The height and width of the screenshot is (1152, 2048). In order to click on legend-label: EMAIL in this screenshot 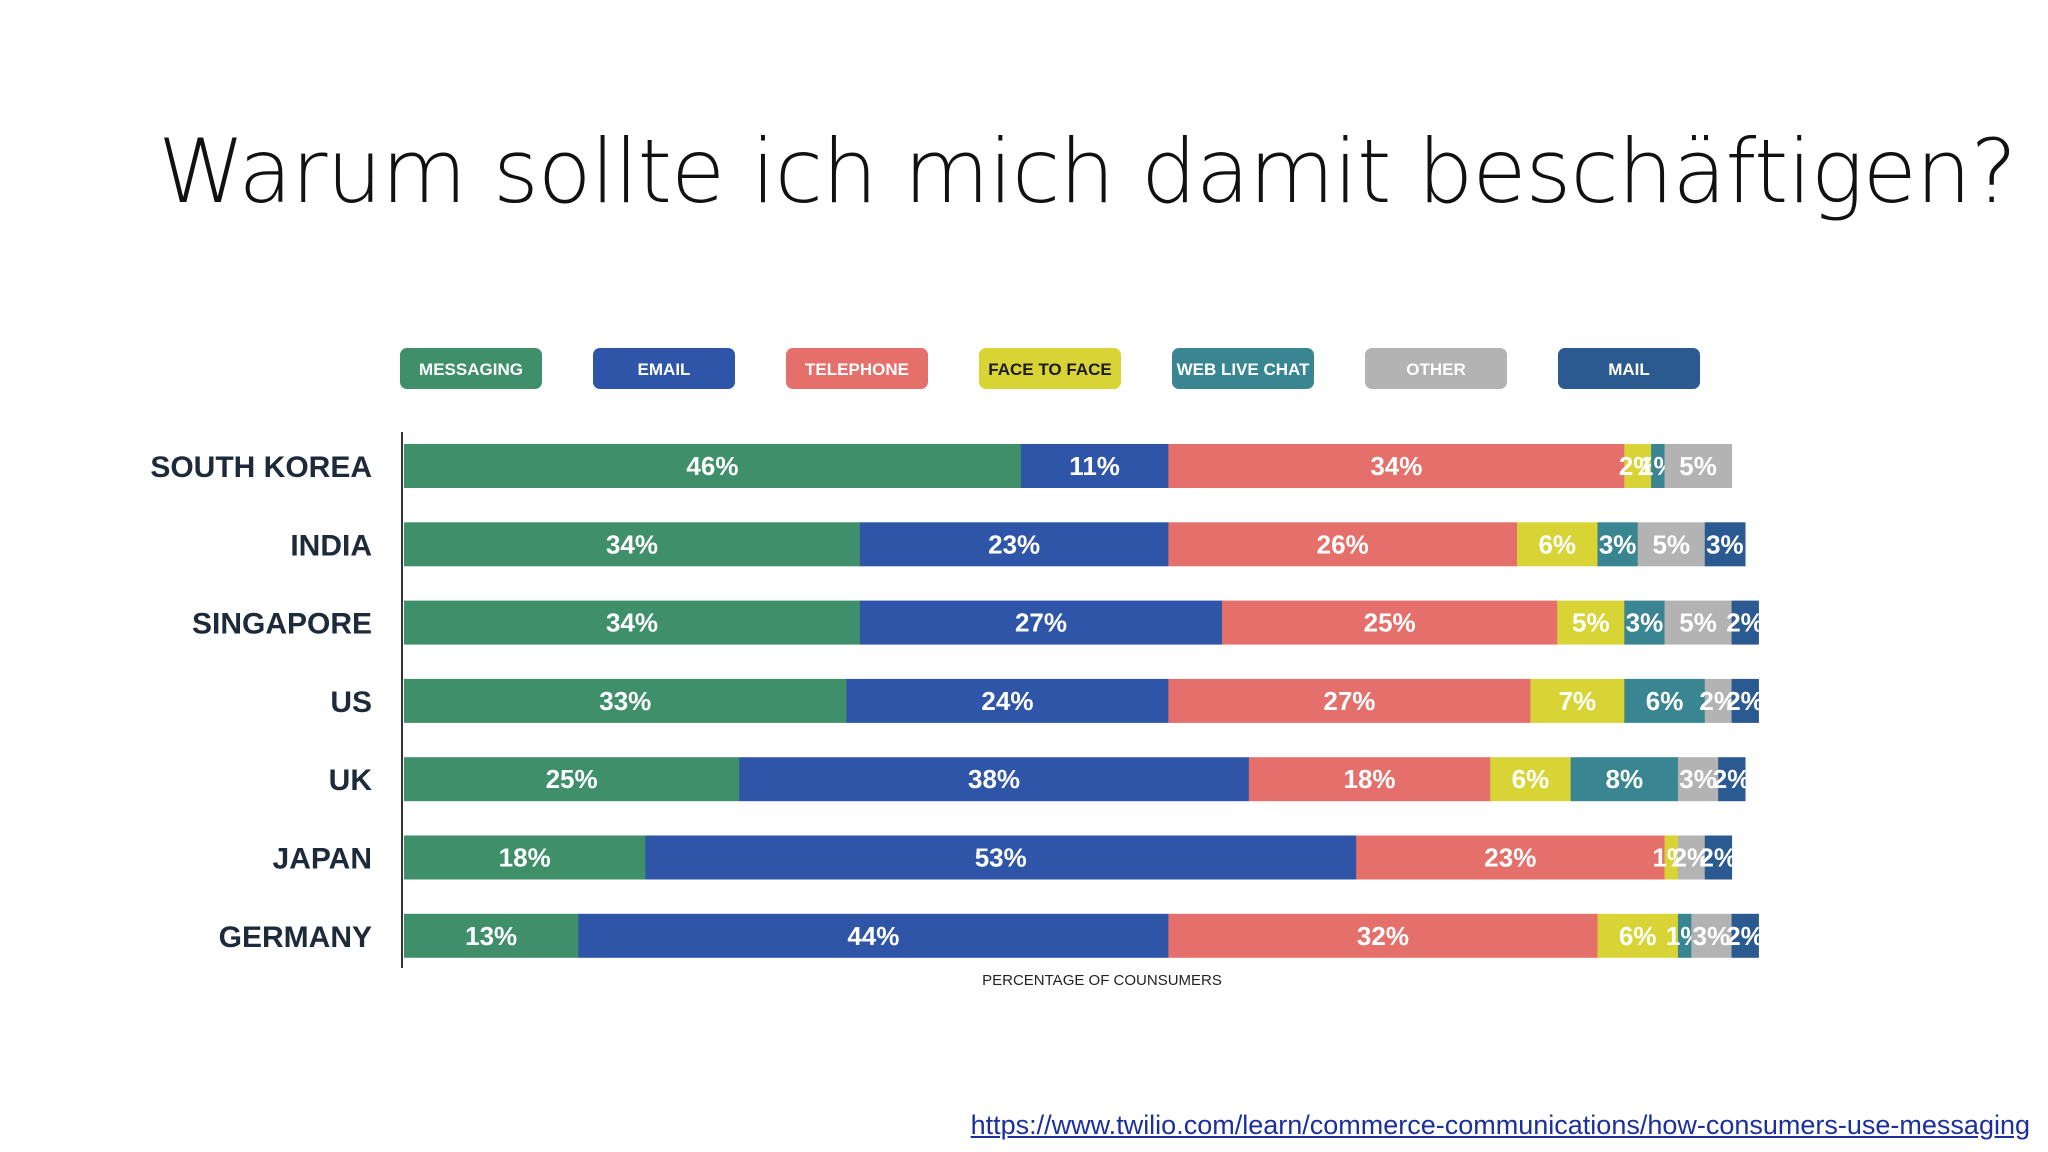, I will do `click(664, 369)`.